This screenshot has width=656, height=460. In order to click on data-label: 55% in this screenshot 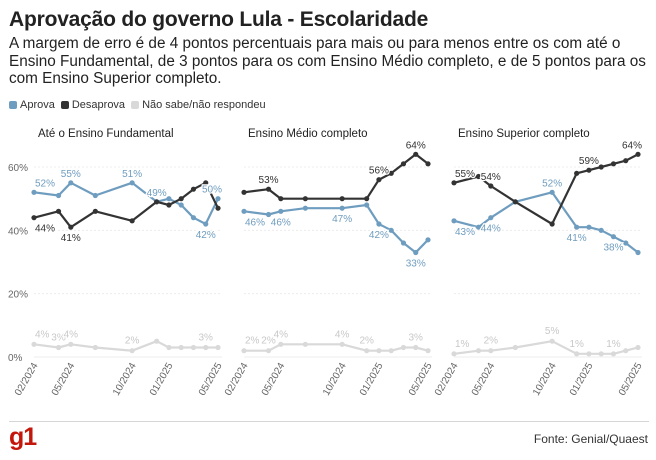, I will do `click(465, 174)`.